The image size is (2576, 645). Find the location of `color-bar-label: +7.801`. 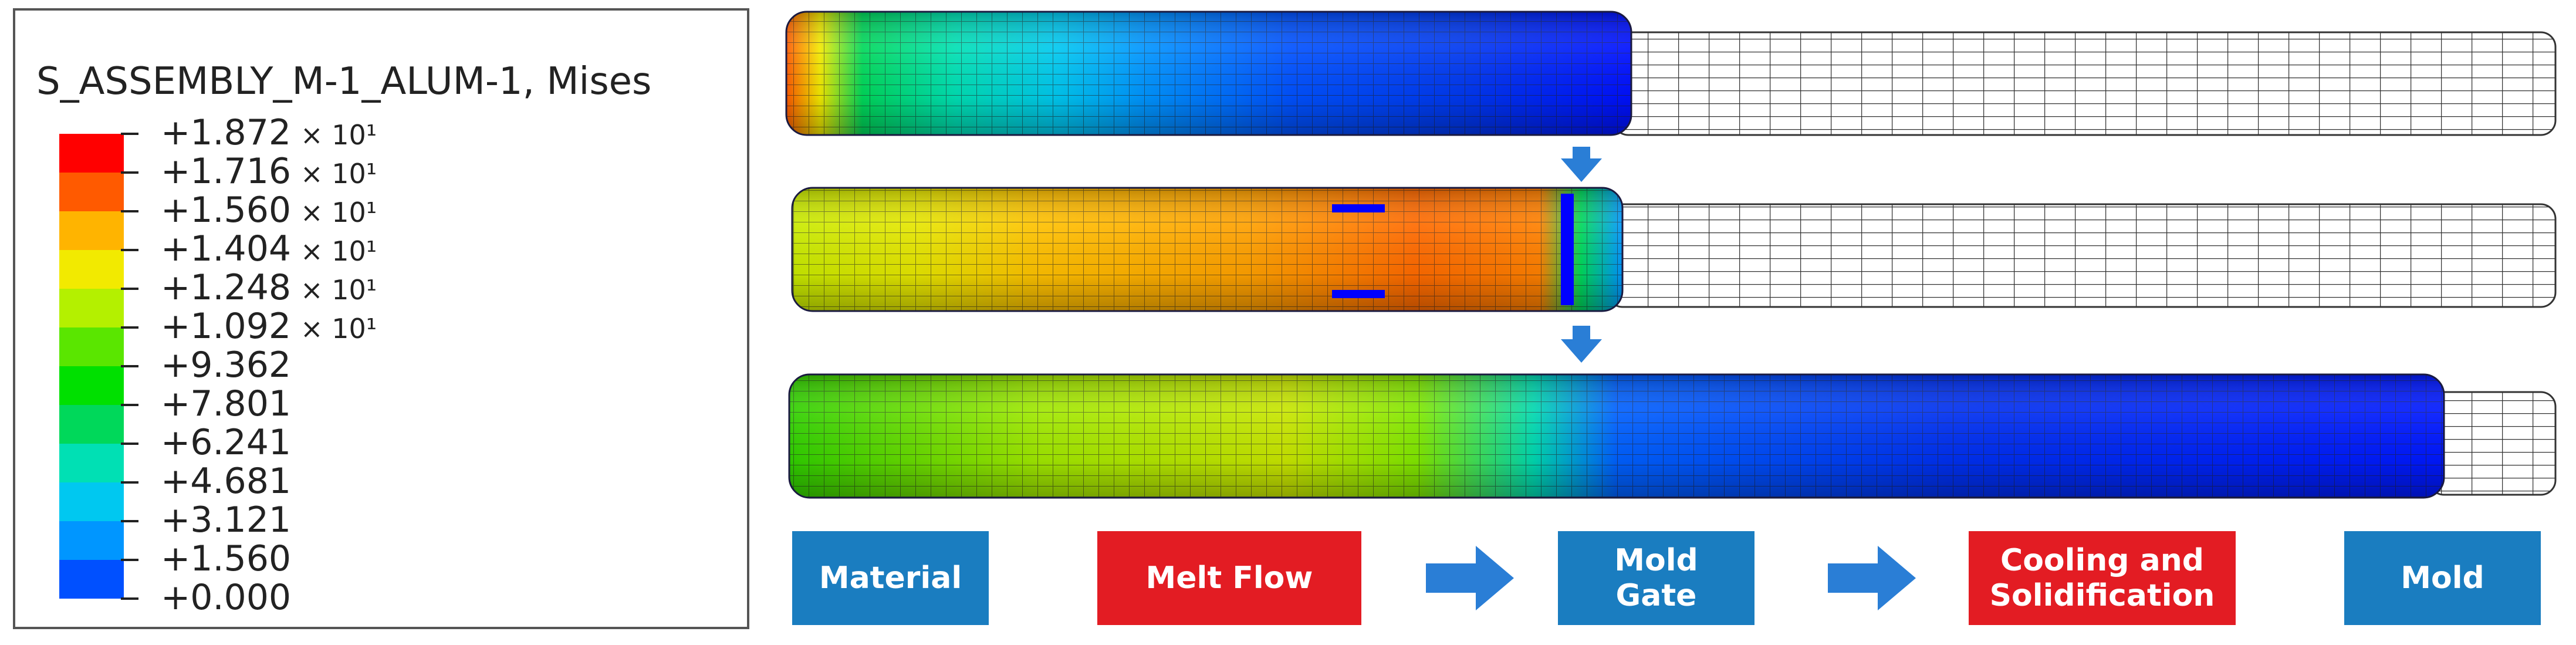

color-bar-label: +7.801 is located at coordinates (226, 403).